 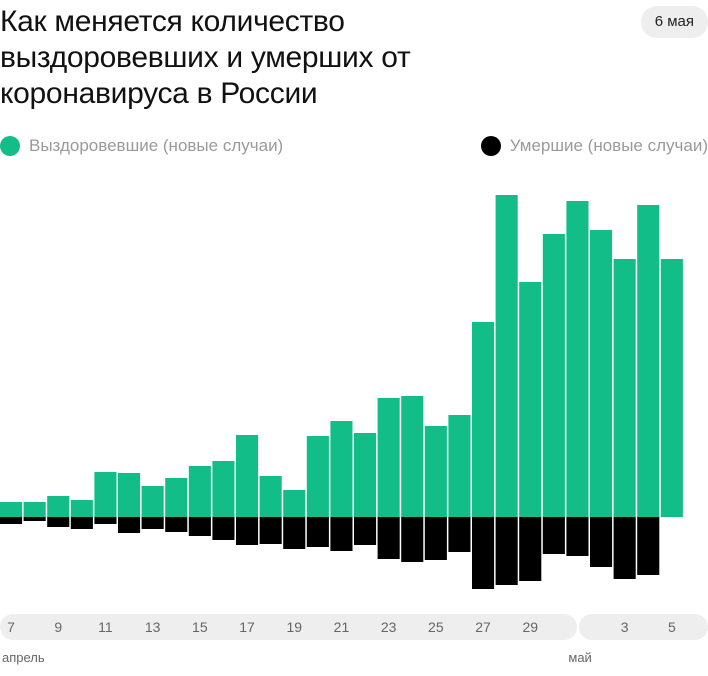 I want to click on x-tick-label: 25, so click(x=436, y=627).